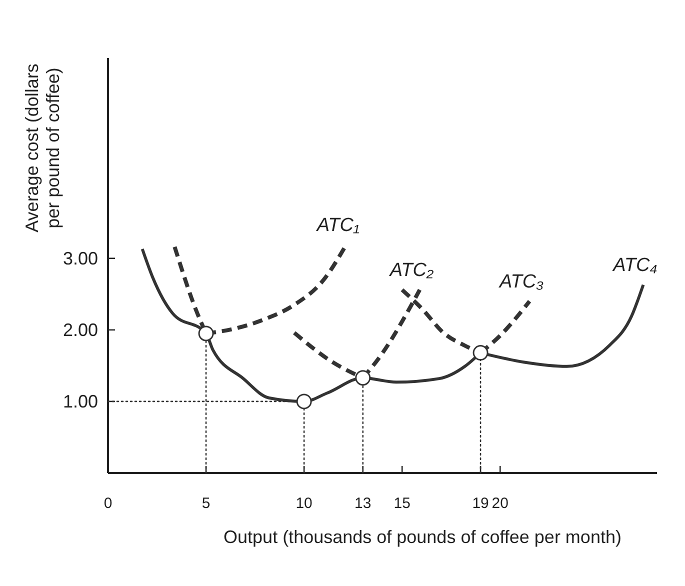 This screenshot has width=685, height=586. What do you see at coordinates (206, 503) in the screenshot?
I see `x-tick-label: 5` at bounding box center [206, 503].